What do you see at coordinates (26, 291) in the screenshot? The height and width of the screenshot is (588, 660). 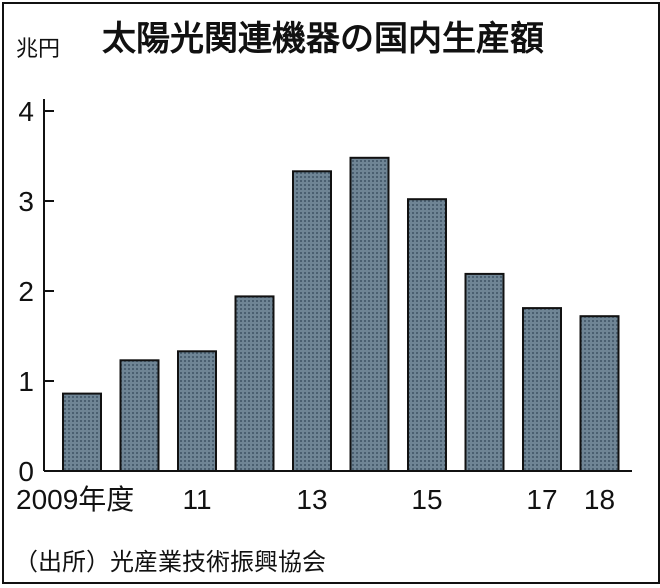 I see `y-tick-label: 2` at bounding box center [26, 291].